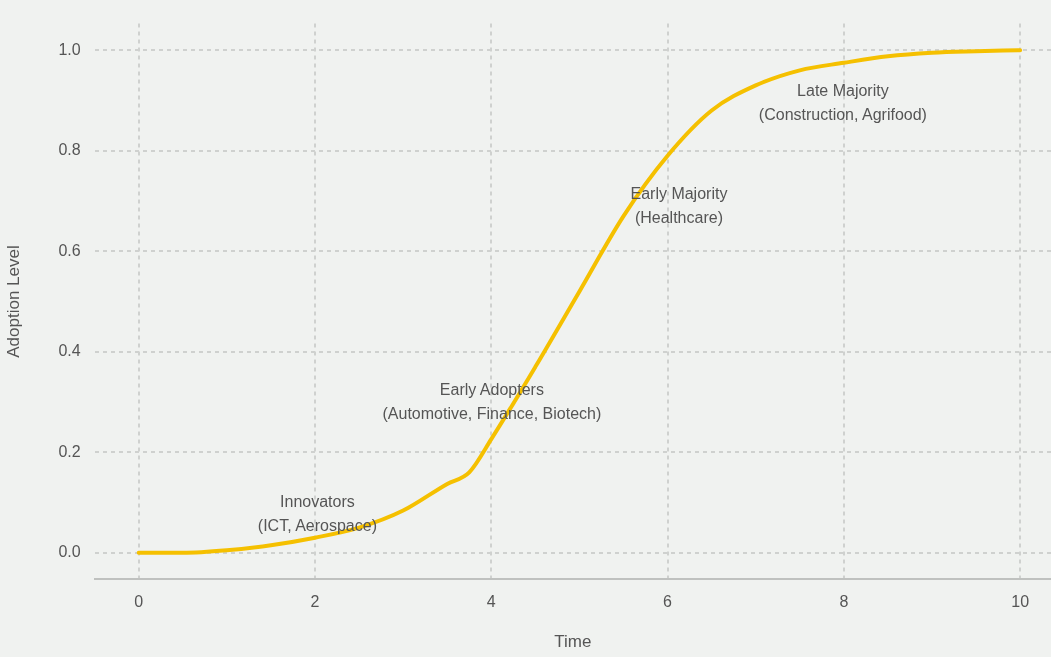 Image resolution: width=1051 pixels, height=657 pixels. Describe the element at coordinates (69, 150) in the screenshot. I see `y-tick-label: 0.8` at that location.